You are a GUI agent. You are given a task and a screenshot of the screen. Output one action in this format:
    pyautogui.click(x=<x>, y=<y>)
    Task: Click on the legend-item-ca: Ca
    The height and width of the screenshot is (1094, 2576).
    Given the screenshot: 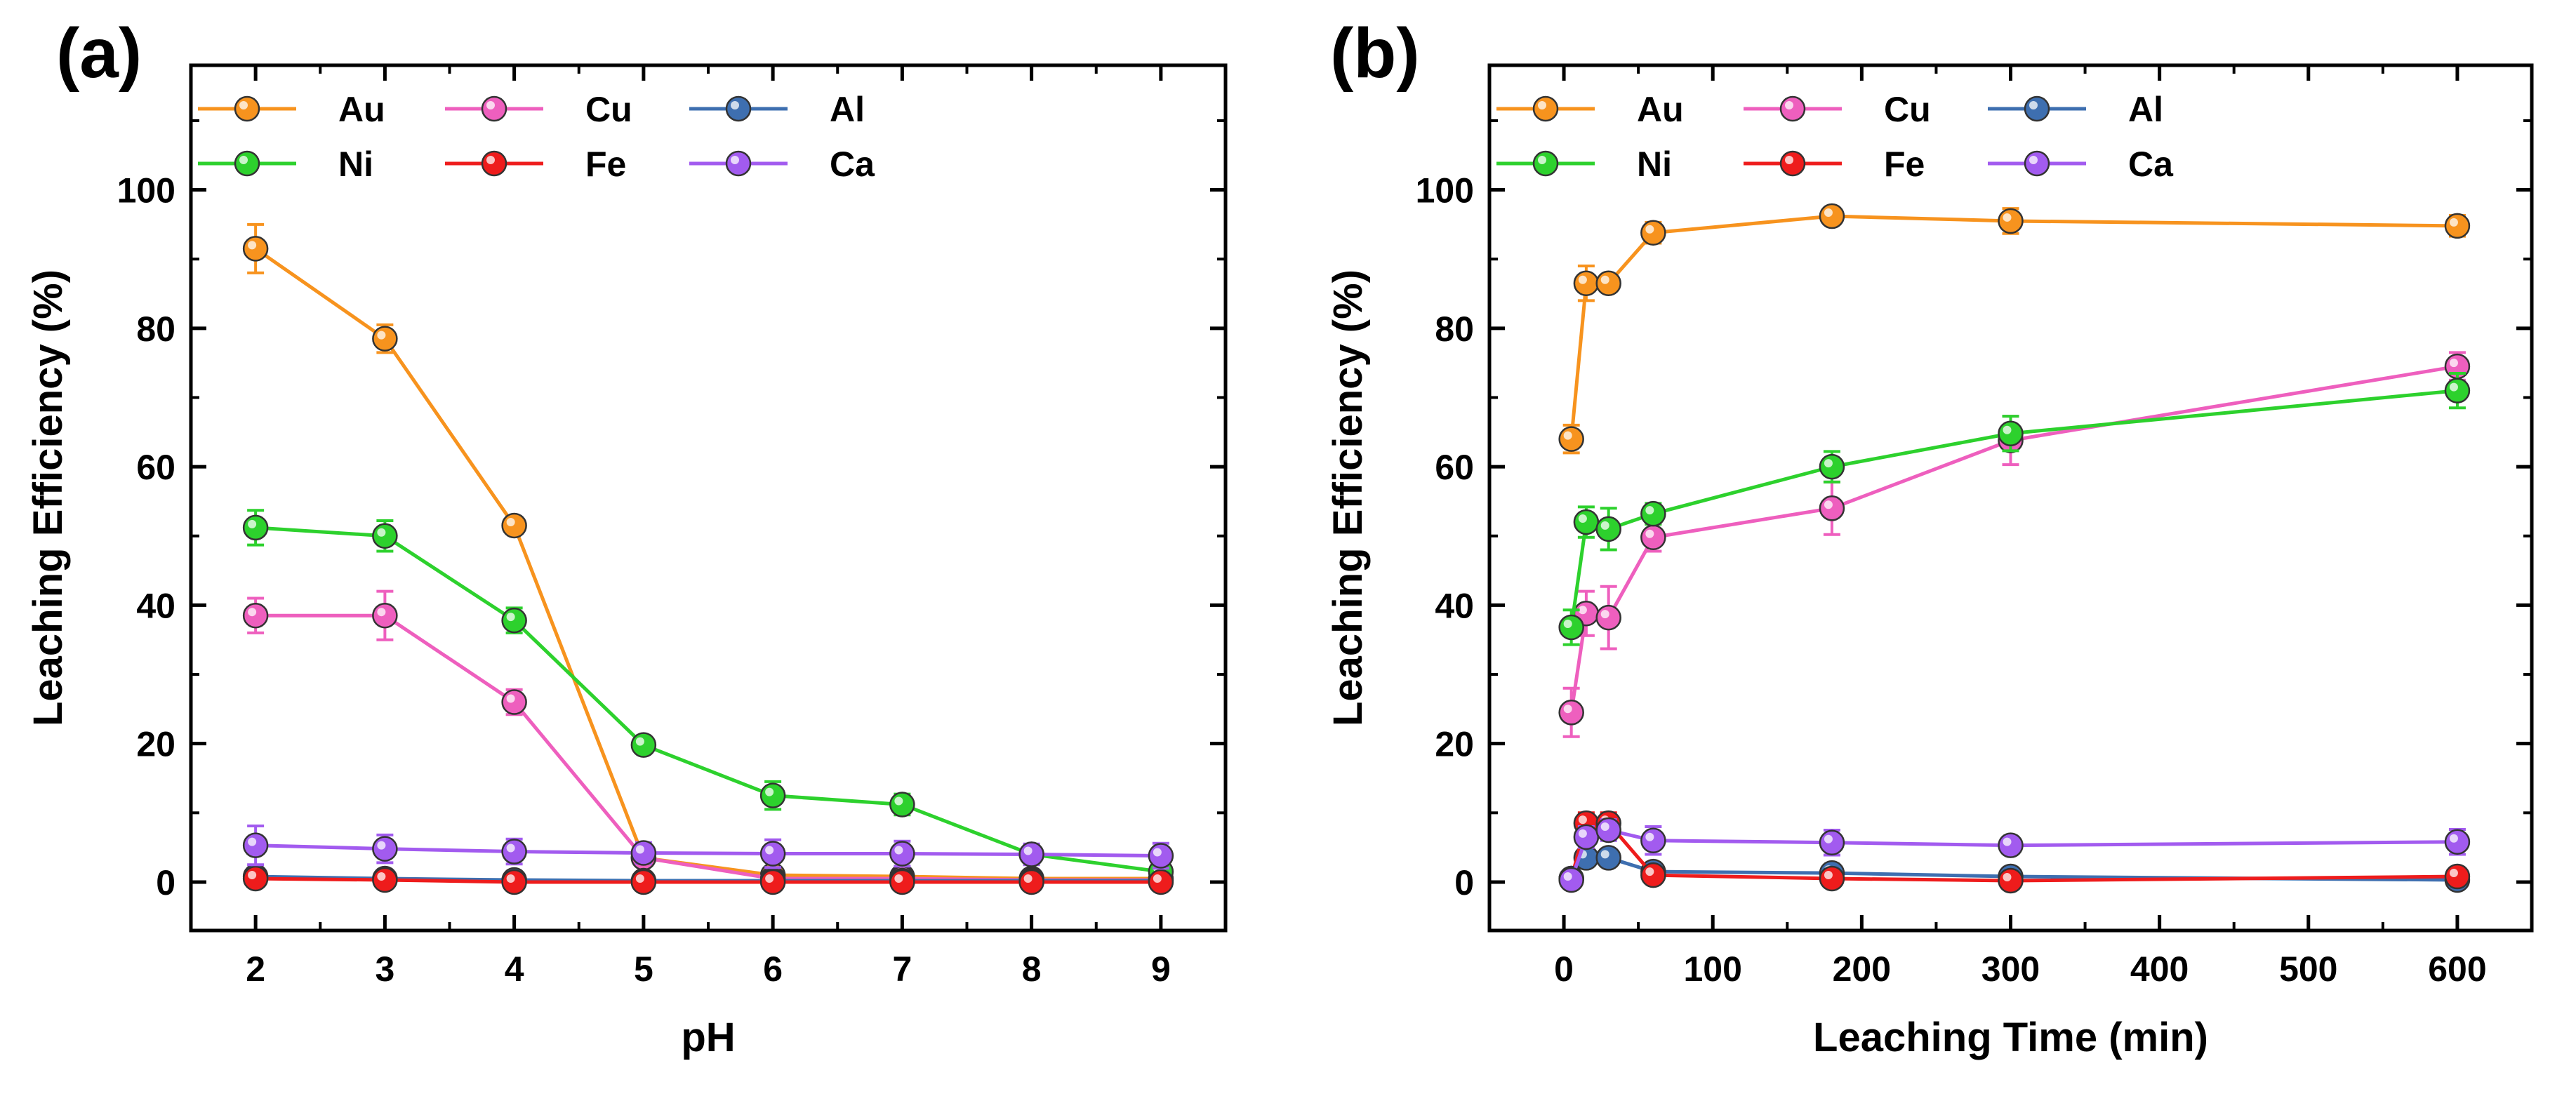 What is the action you would take?
    pyautogui.click(x=2081, y=164)
    